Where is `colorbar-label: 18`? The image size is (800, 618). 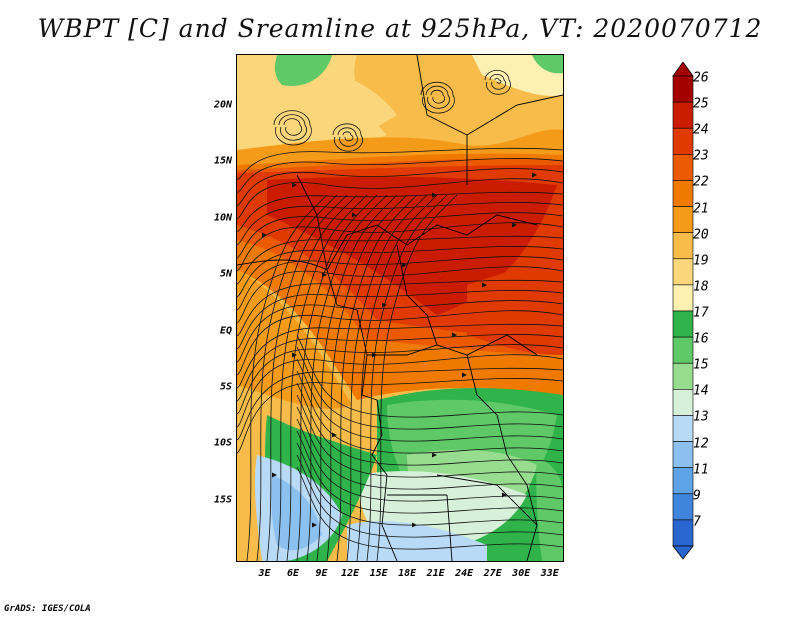 colorbar-label: 18 is located at coordinates (701, 287).